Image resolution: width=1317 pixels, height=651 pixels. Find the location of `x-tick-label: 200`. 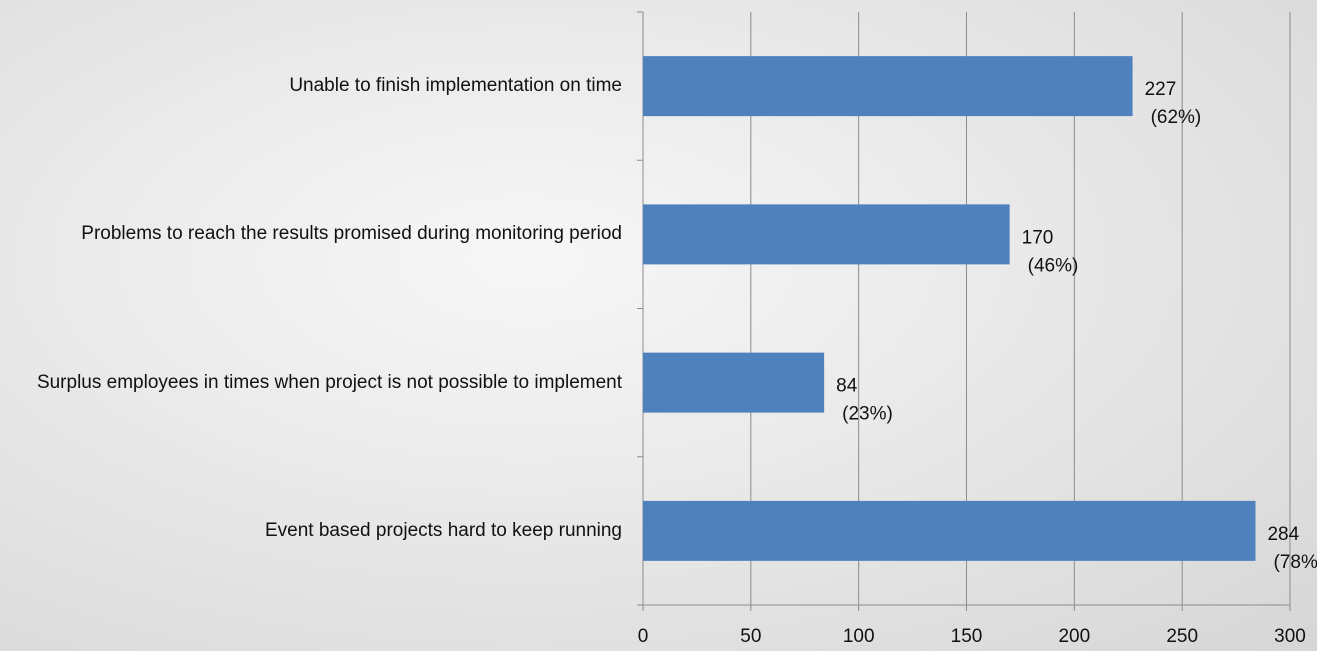

x-tick-label: 200 is located at coordinates (1074, 636).